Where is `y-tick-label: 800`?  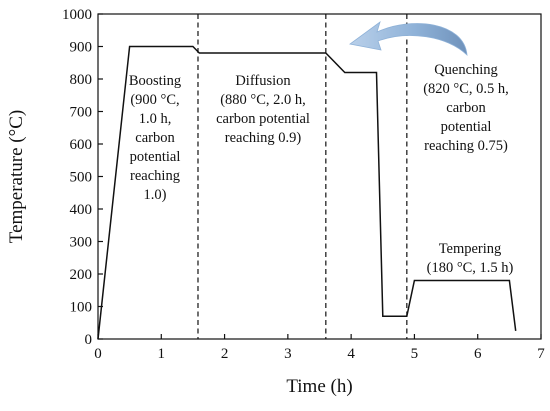
y-tick-label: 800 is located at coordinates (81, 80).